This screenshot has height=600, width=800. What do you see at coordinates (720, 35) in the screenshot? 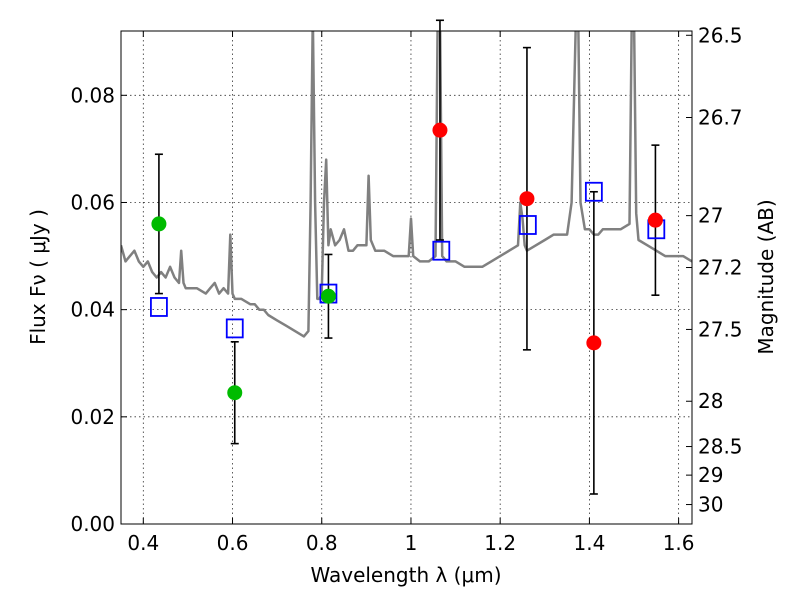
I see `right-tick-label: 26.5` at bounding box center [720, 35].